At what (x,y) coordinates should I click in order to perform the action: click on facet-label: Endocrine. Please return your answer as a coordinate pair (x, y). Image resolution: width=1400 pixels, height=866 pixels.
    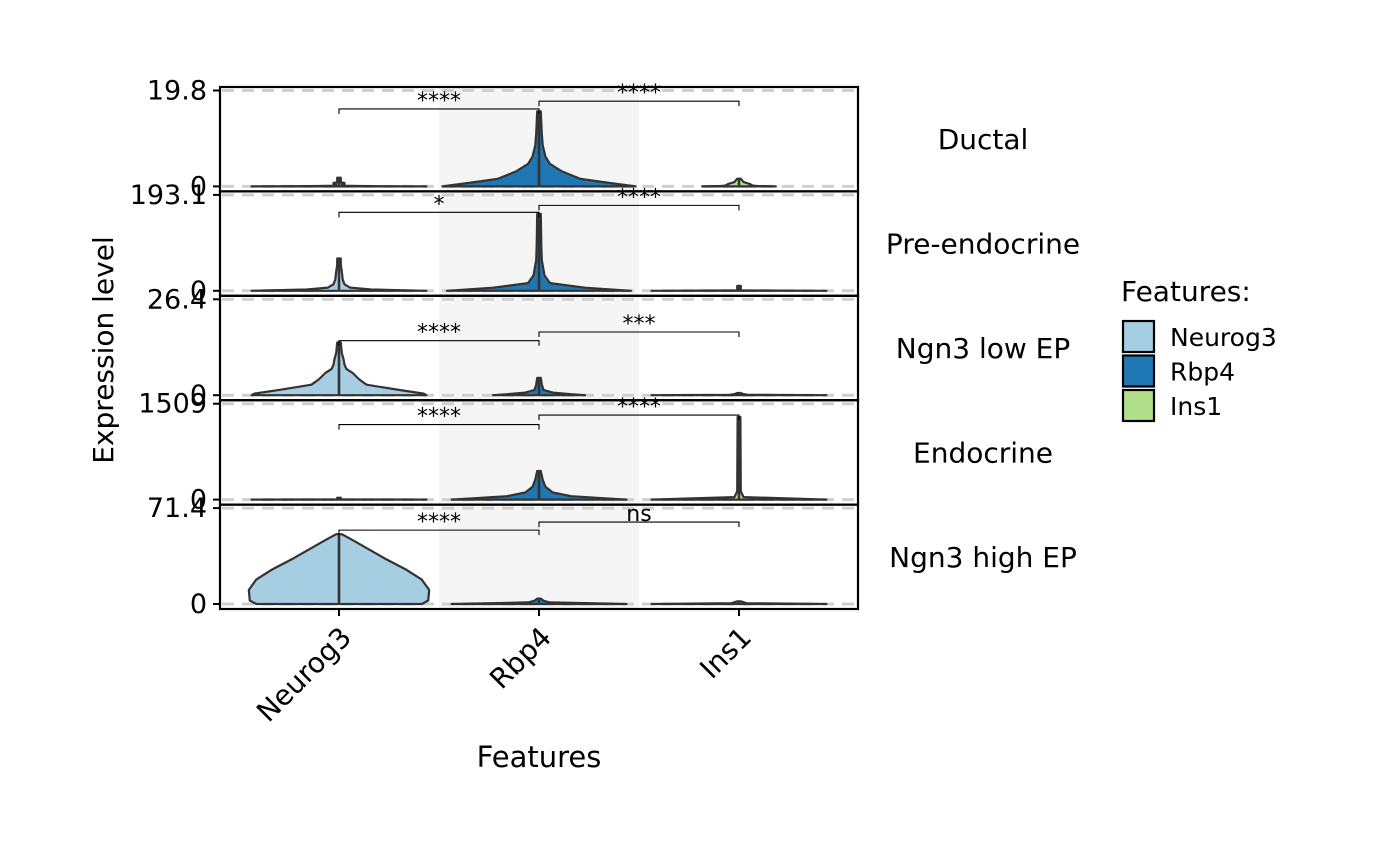
    Looking at the image, I should click on (983, 452).